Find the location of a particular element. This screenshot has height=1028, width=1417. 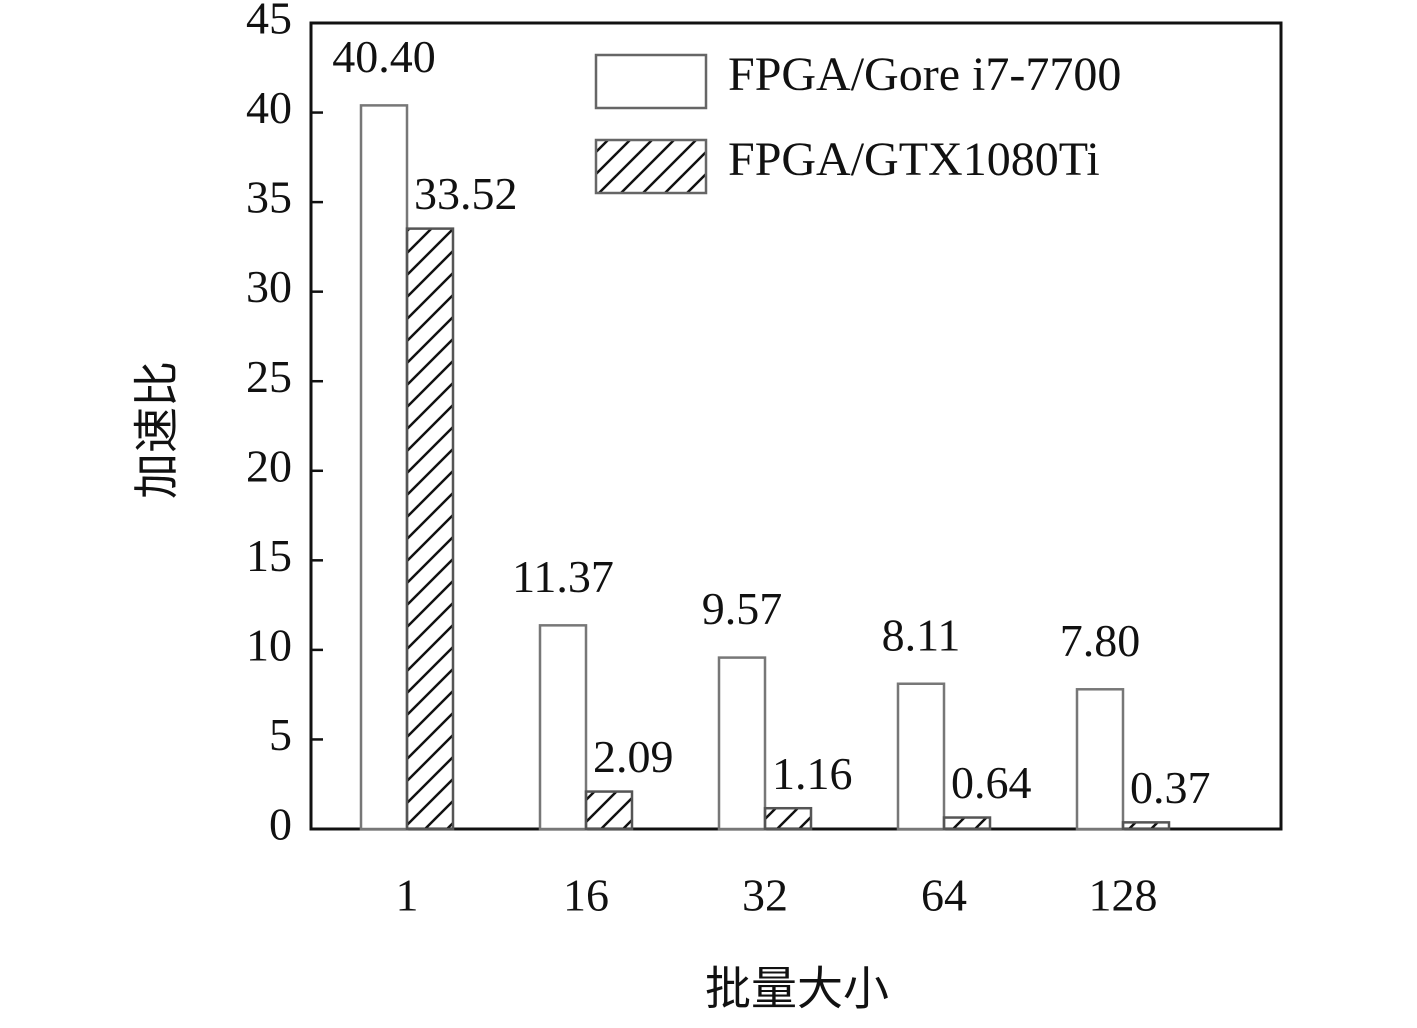

y-axis-label: 加速比 is located at coordinates (157, 430).